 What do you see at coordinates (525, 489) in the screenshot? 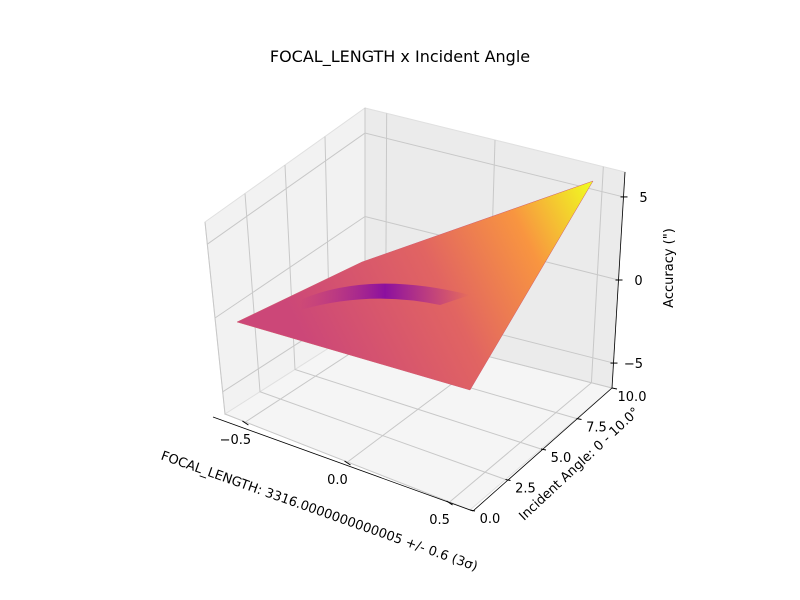
I see `y-tick-label: 2.5` at bounding box center [525, 489].